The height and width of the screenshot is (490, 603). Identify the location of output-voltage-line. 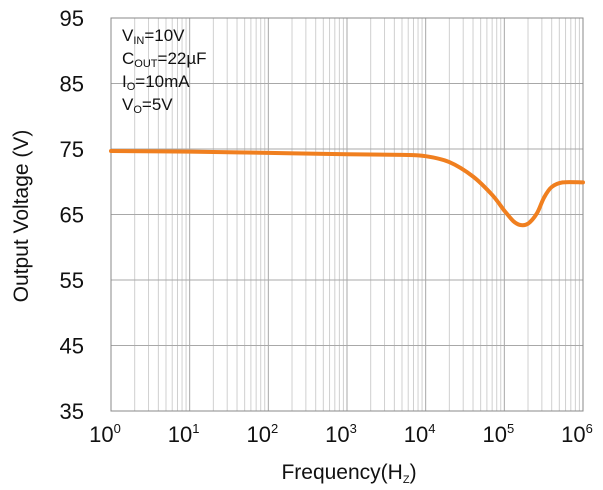
(347, 188).